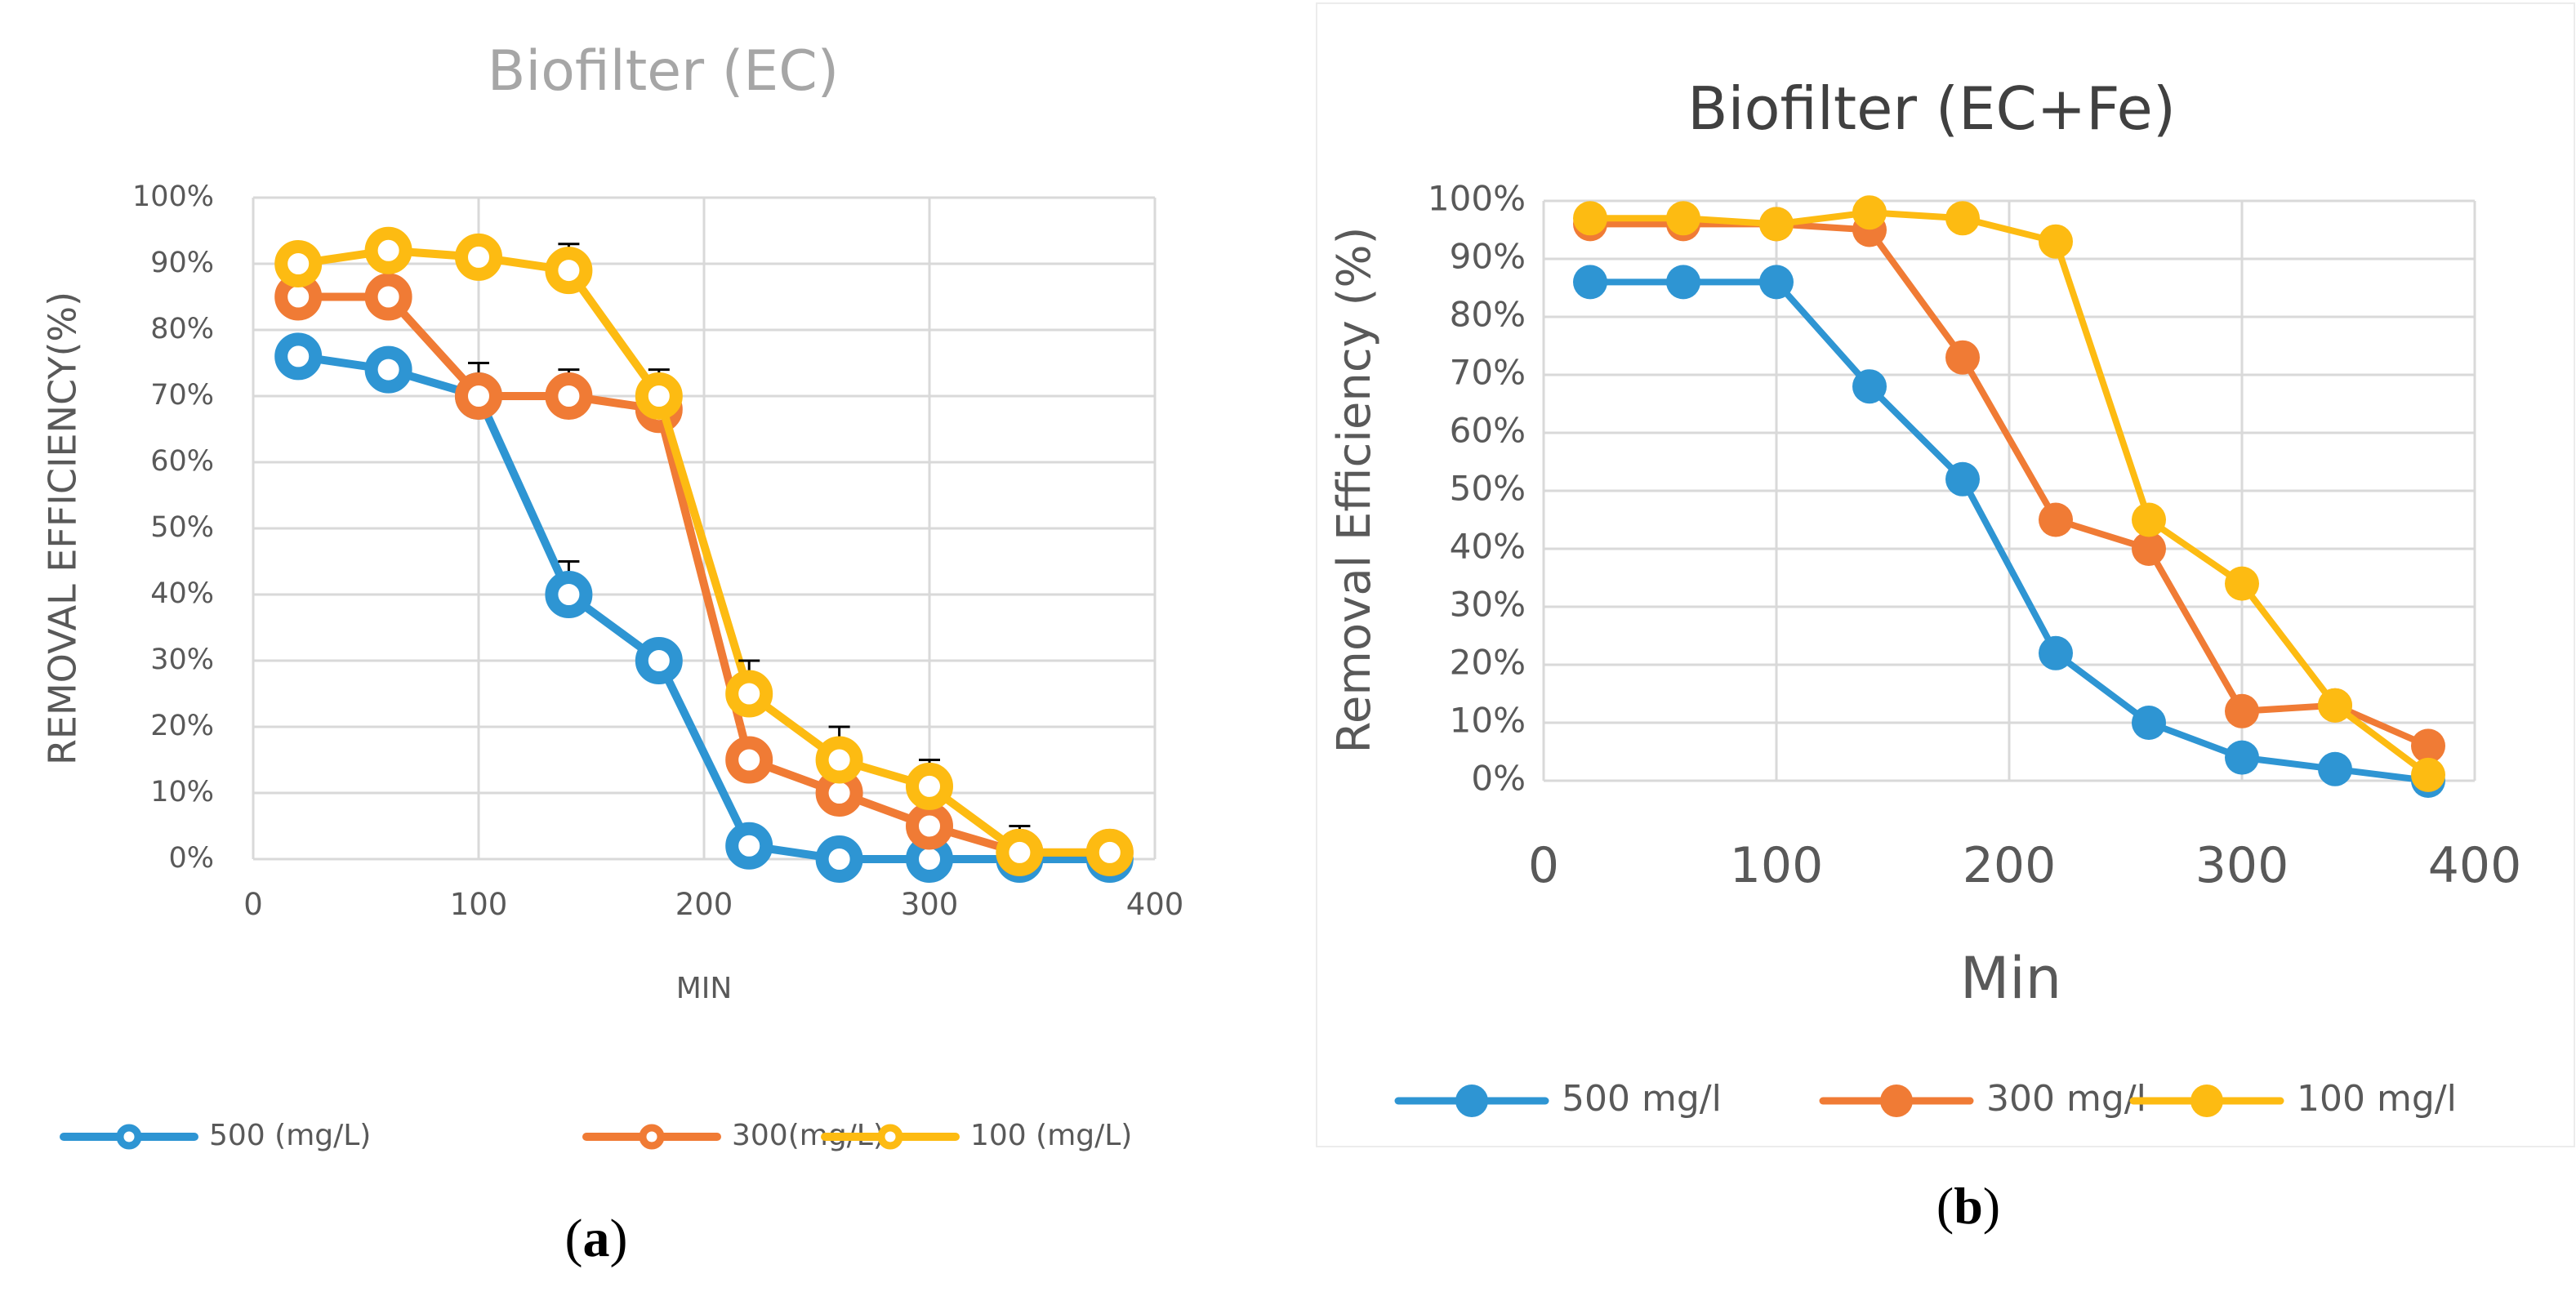 The height and width of the screenshot is (1305, 2576). What do you see at coordinates (2010, 978) in the screenshot?
I see `x-axis-title: Min` at bounding box center [2010, 978].